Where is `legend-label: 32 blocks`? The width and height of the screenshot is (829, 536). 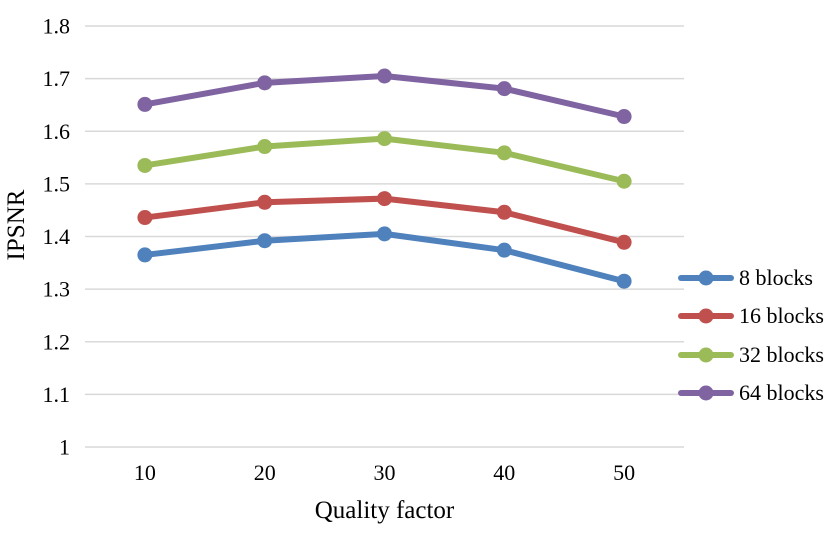
legend-label: 32 blocks is located at coordinates (781, 354).